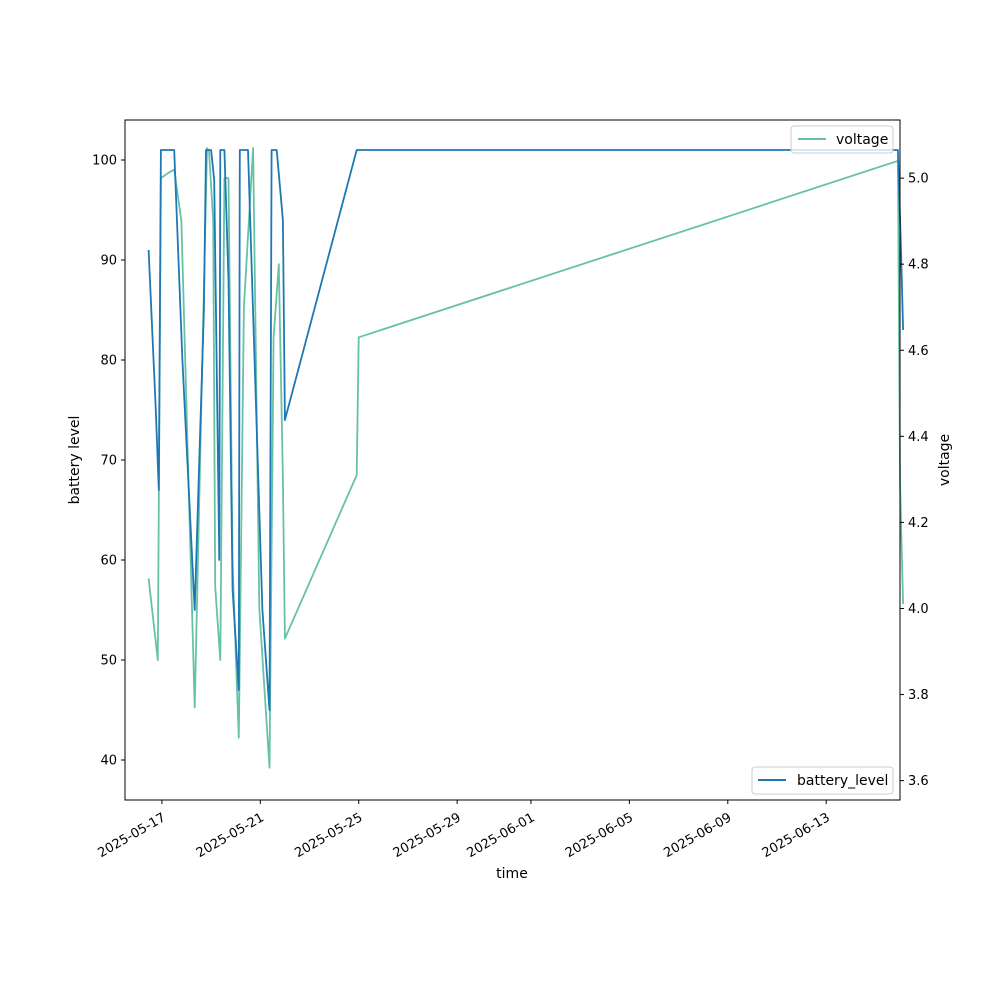 This screenshot has width=1000, height=1000. Describe the element at coordinates (918, 179) in the screenshot. I see `y-right-tick-label: 5.0` at that location.